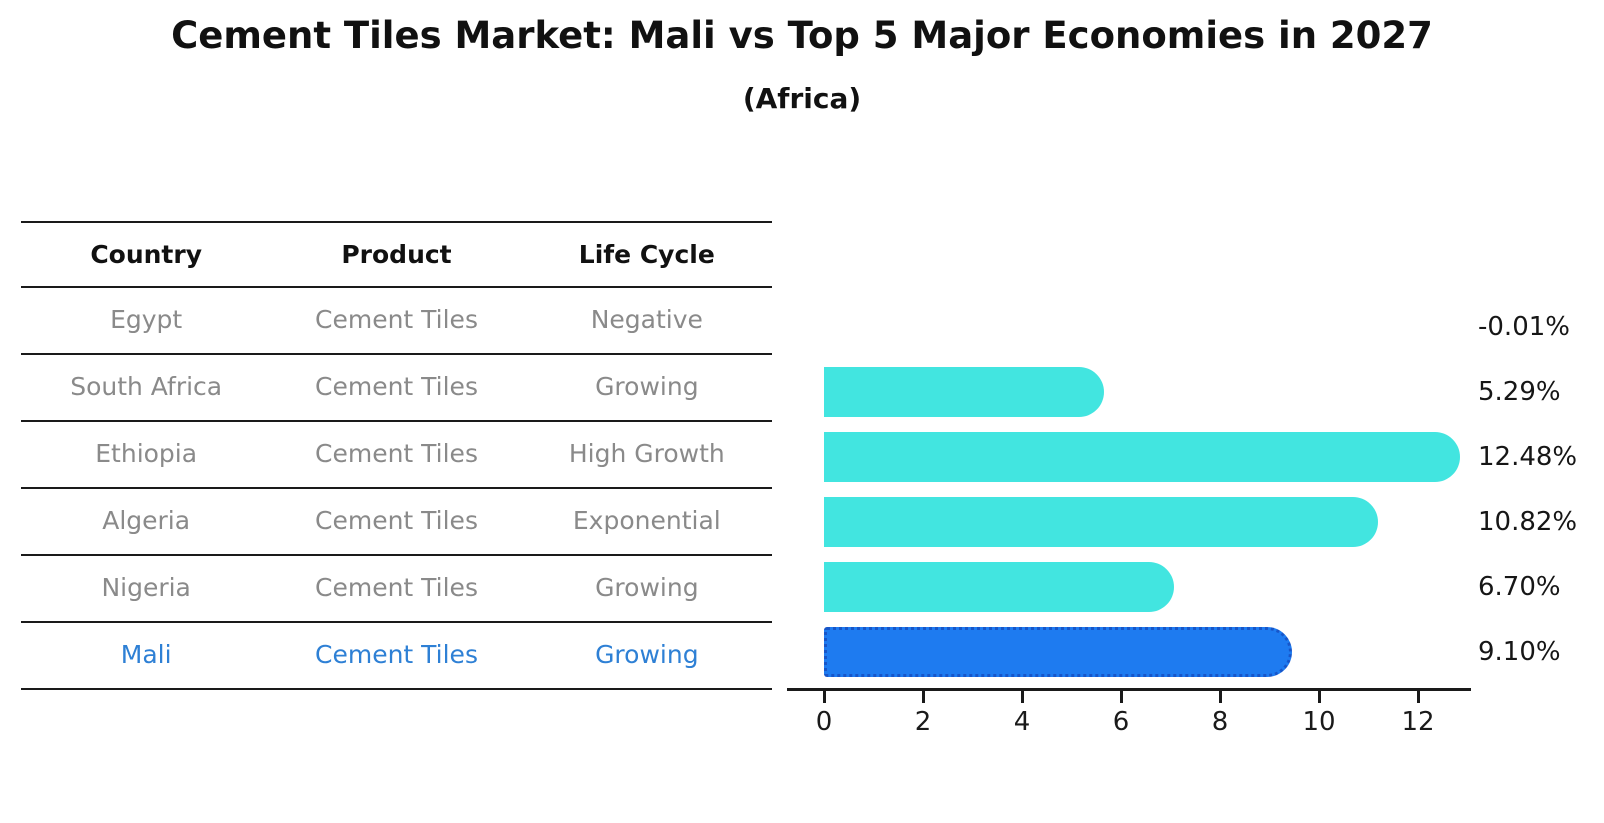  Describe the element at coordinates (1220, 722) in the screenshot. I see `x-axis-tick-label: 8` at that location.